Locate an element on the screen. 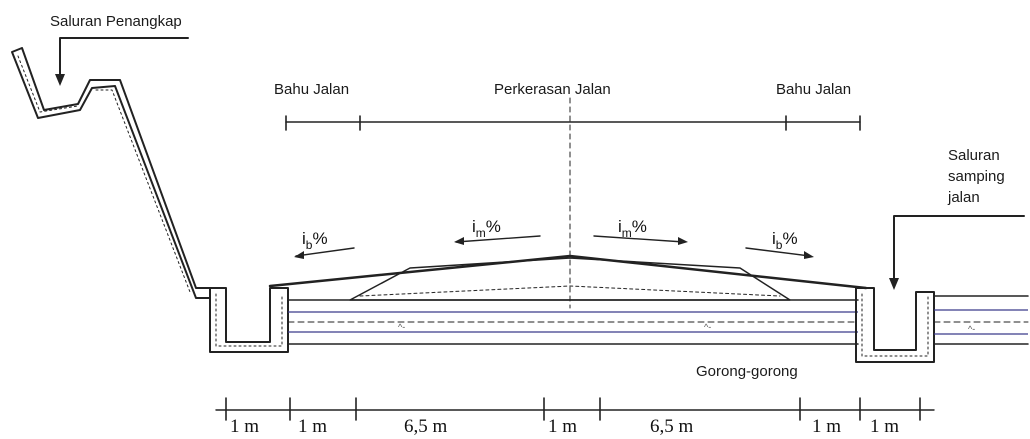 The image size is (1030, 439). slope-pavement-right: im% is located at coordinates (640, 231).